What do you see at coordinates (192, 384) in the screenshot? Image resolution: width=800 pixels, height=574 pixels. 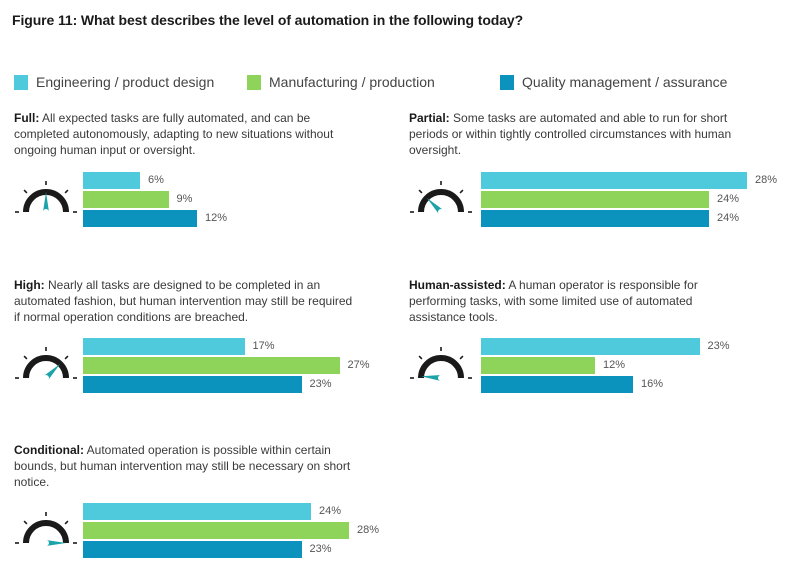 I see `bar-high-quality` at bounding box center [192, 384].